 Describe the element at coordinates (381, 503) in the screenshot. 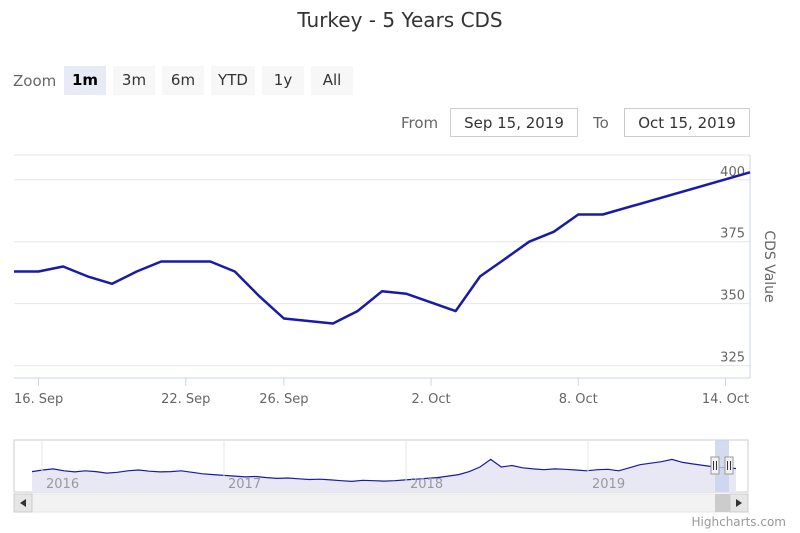

I see `scrollbar-track` at that location.